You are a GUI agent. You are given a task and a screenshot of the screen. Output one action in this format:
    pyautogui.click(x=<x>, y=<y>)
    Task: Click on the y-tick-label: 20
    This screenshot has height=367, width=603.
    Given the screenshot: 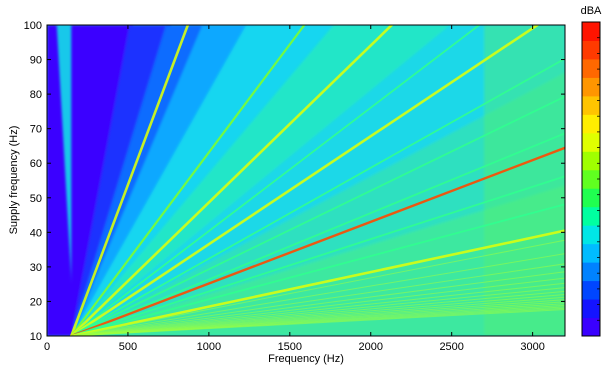 What is the action you would take?
    pyautogui.click(x=36, y=302)
    